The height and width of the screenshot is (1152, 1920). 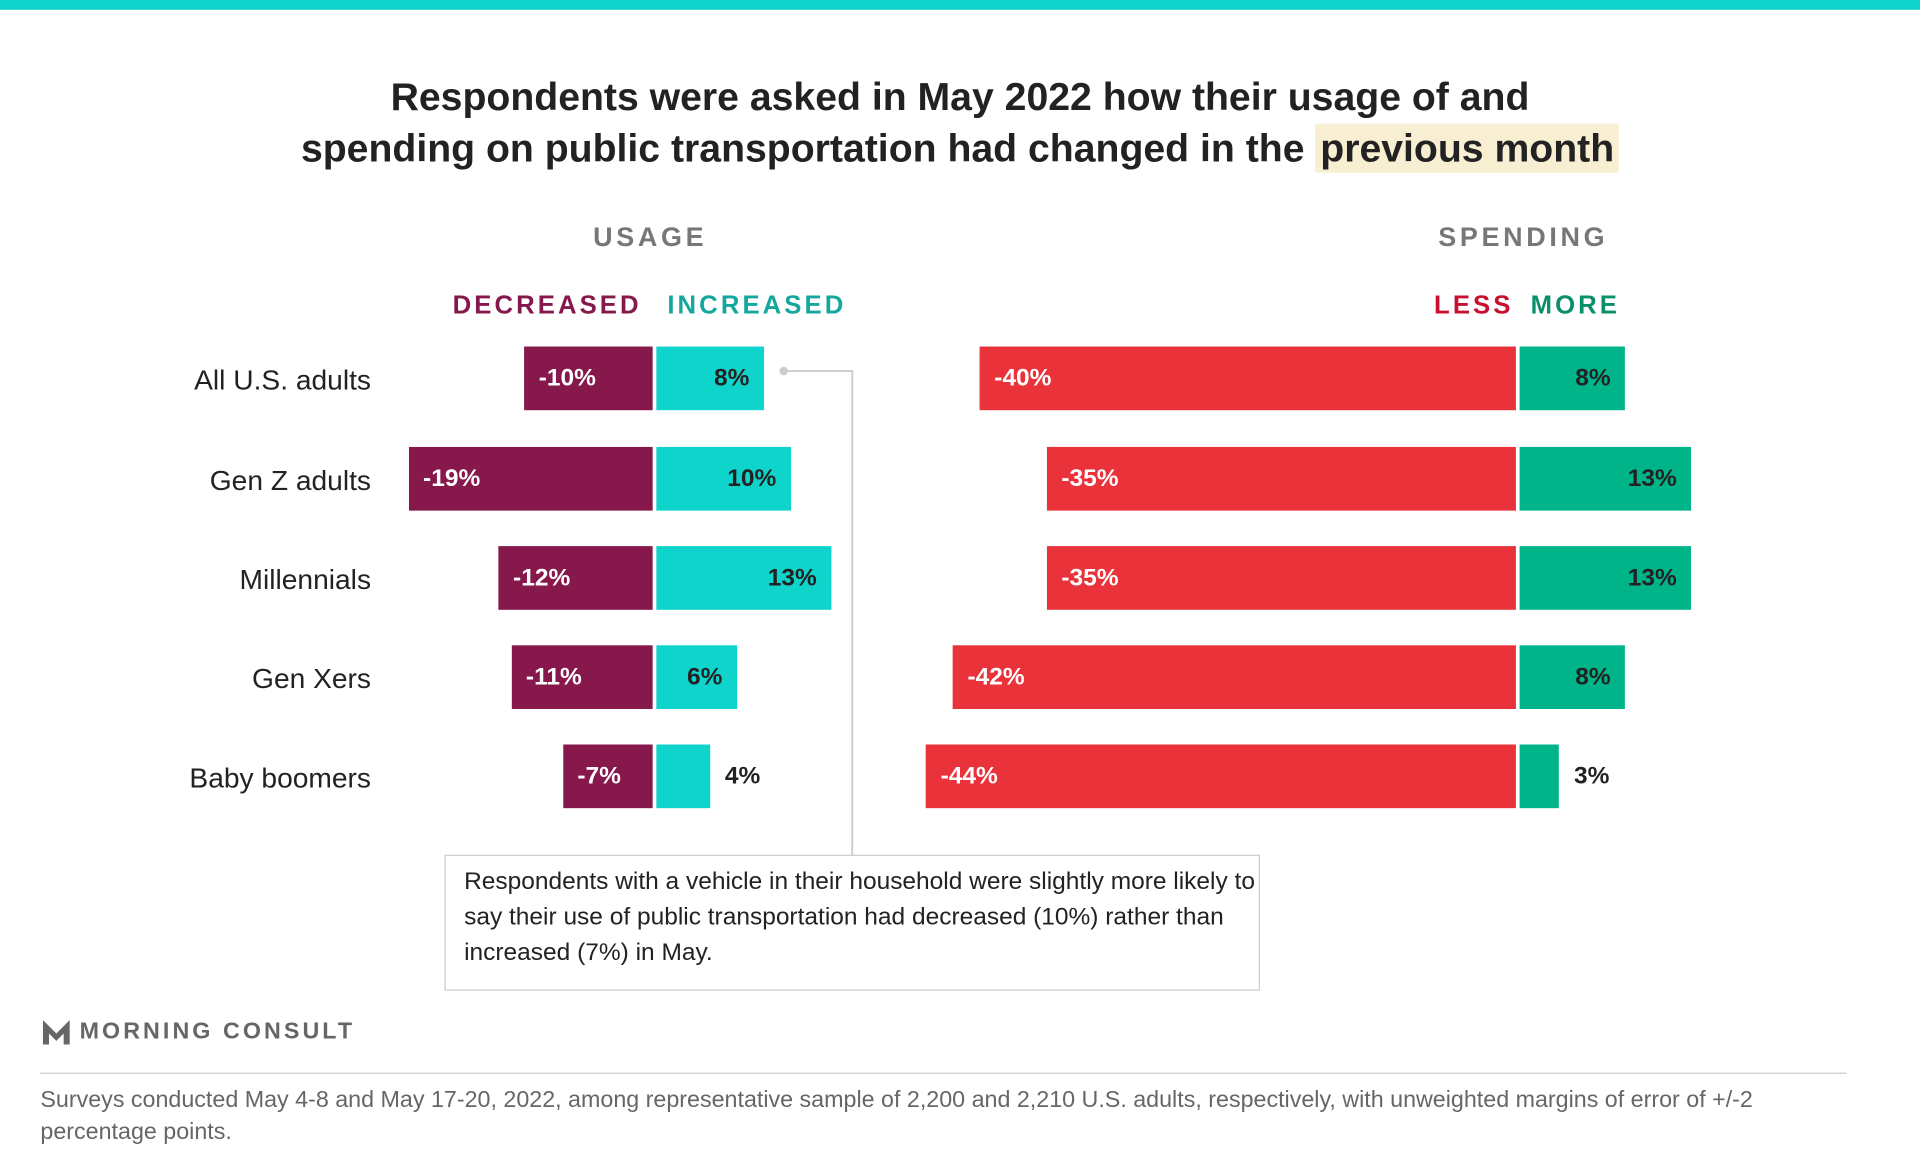 What do you see at coordinates (757, 305) in the screenshot?
I see `legend-increased: INCREASED` at bounding box center [757, 305].